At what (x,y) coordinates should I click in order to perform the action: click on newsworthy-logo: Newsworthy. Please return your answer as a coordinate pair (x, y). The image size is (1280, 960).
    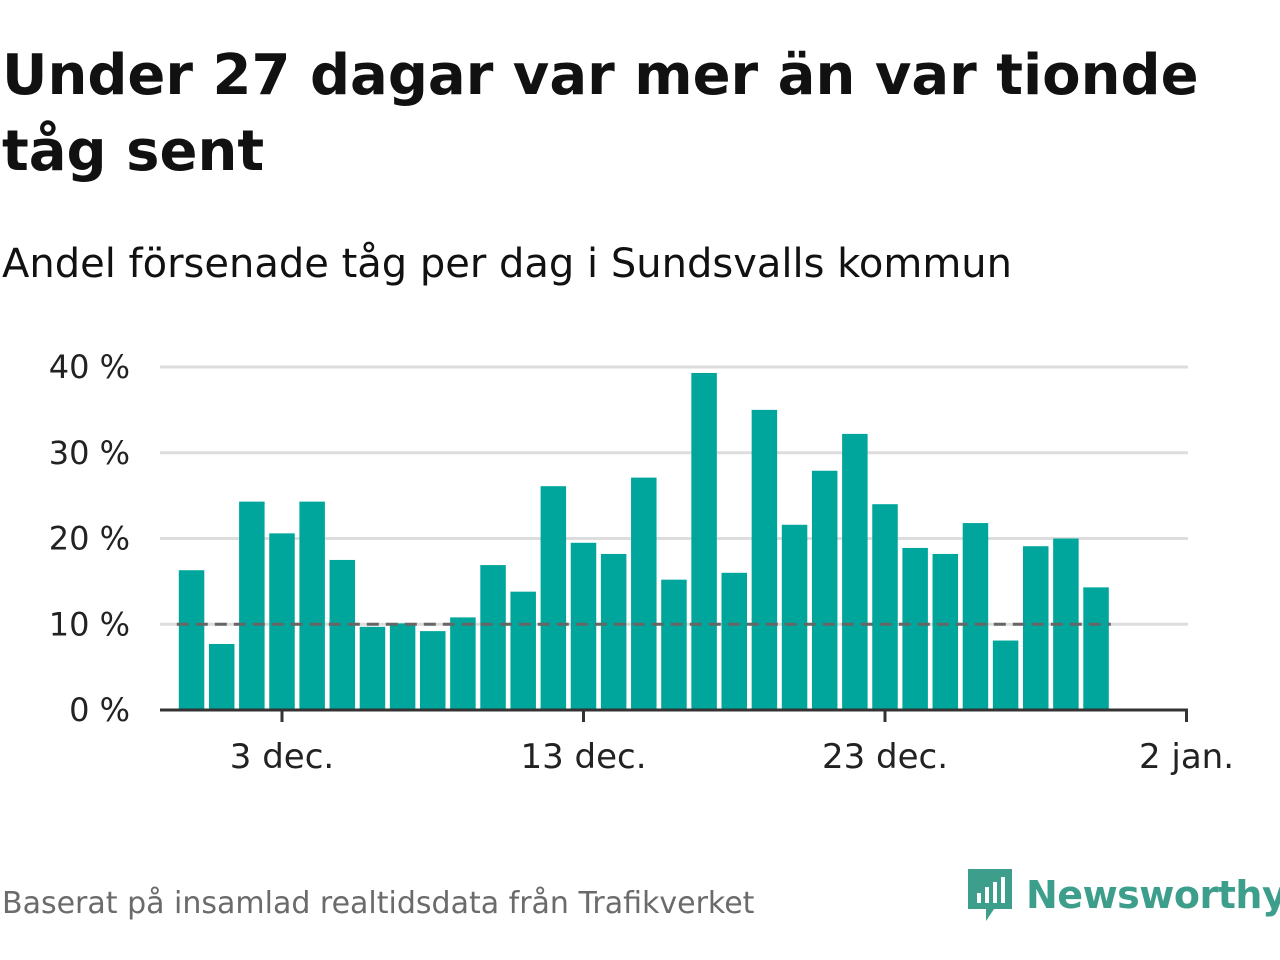
    Looking at the image, I should click on (1122, 895).